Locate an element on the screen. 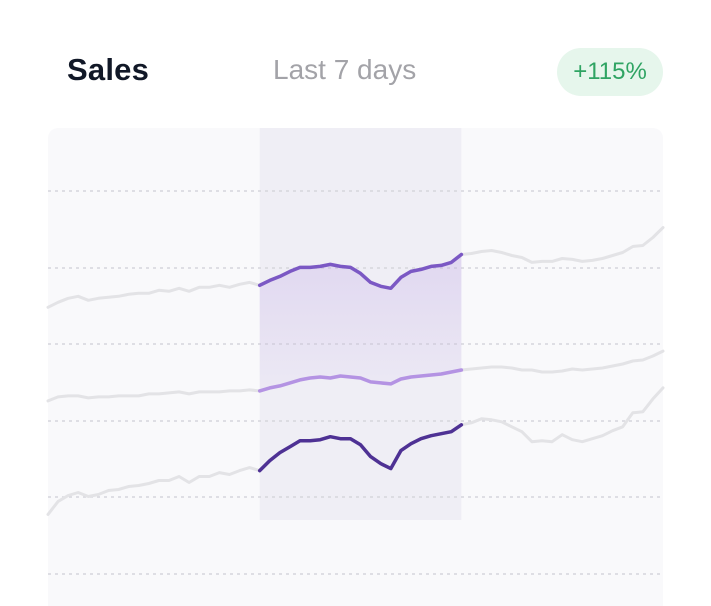 The image size is (711, 606). change-badge: +115% is located at coordinates (610, 72).